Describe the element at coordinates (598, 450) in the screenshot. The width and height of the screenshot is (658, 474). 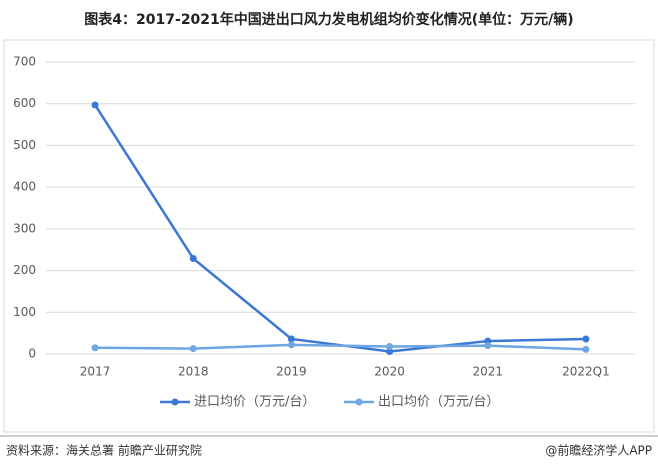
I see `credit: @前瞻经济学人APP` at that location.